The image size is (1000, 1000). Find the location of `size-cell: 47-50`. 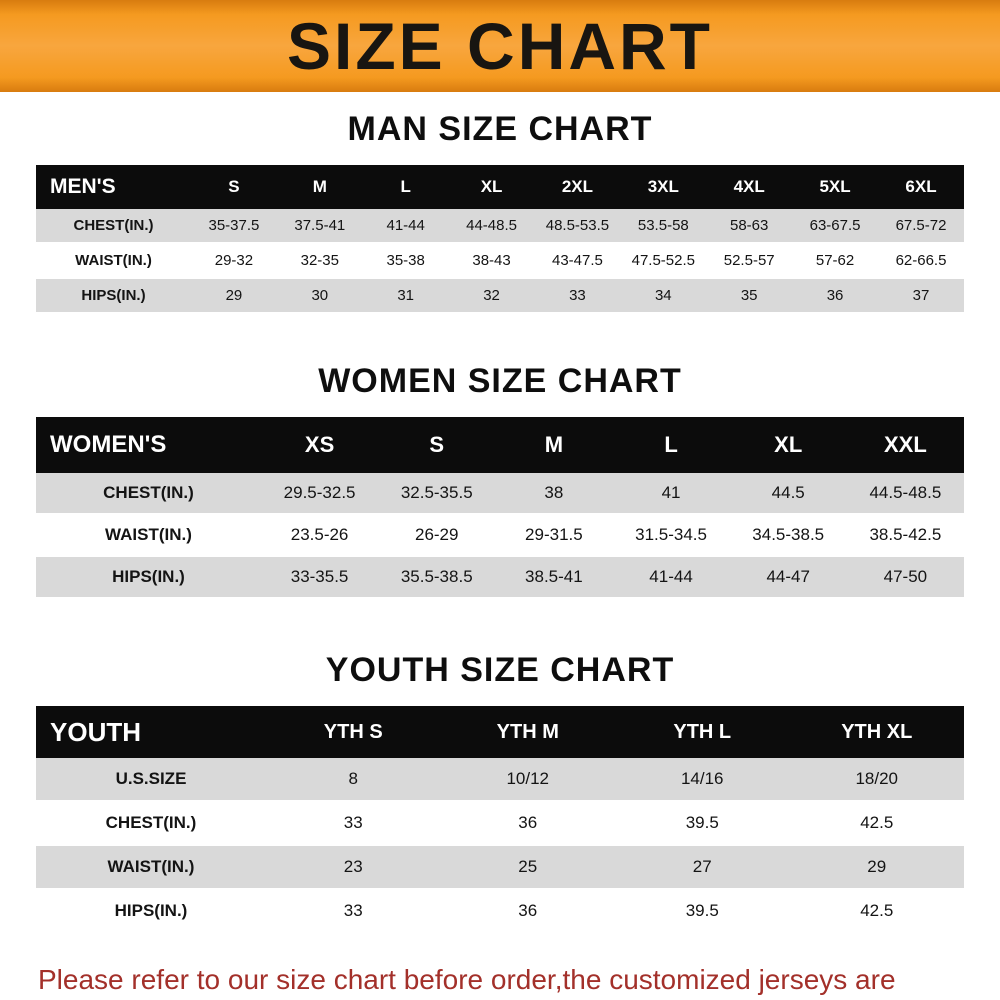

size-cell: 47-50 is located at coordinates (905, 577).